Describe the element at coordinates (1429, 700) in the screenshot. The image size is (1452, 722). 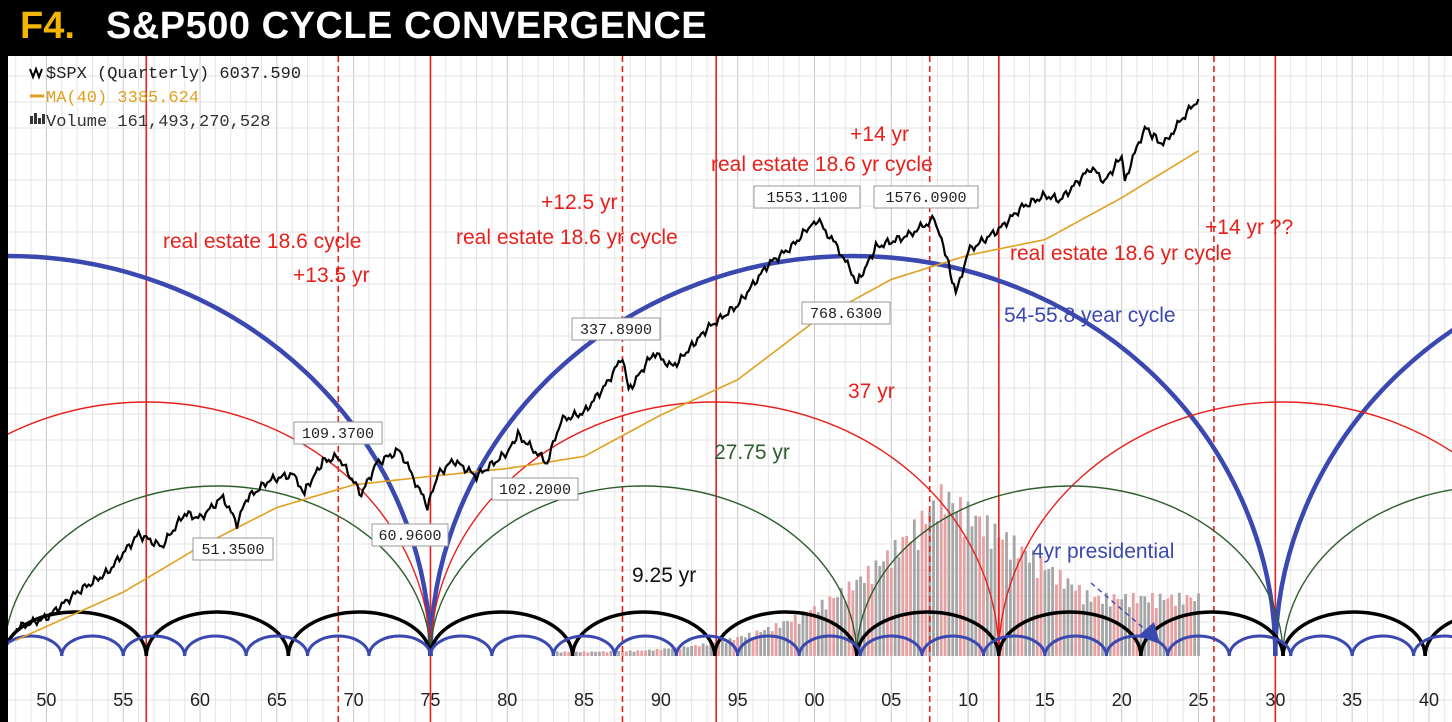
I see `x-tick-label: 40` at that location.